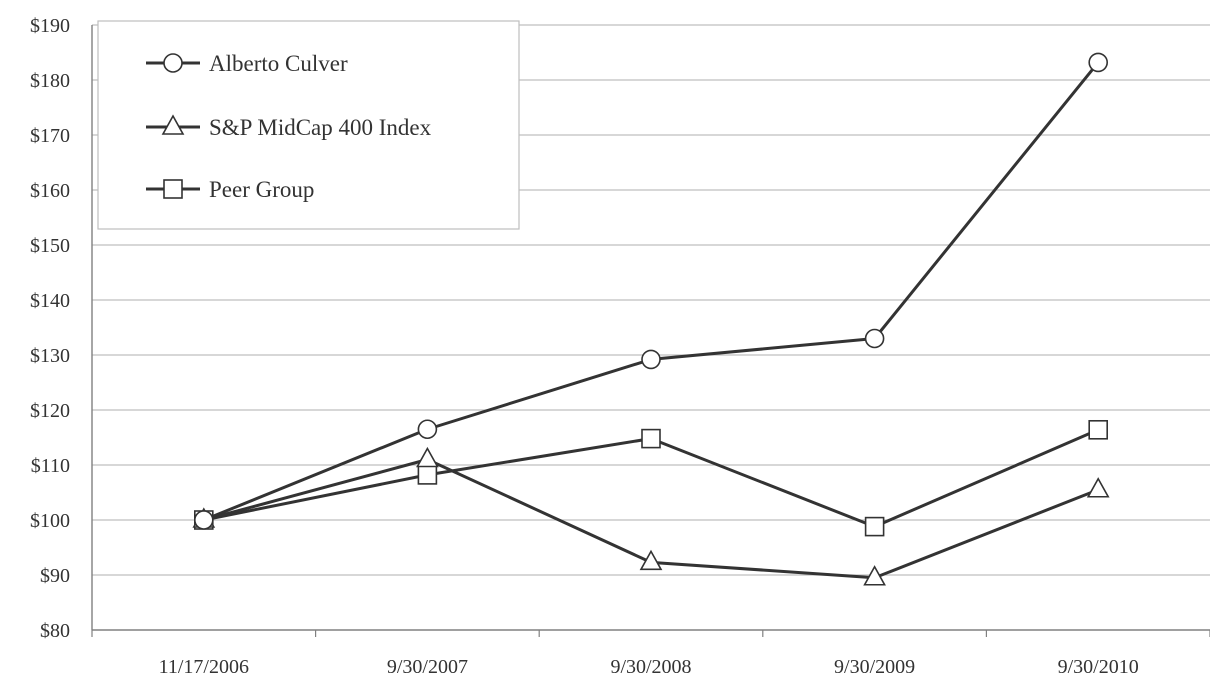 This screenshot has width=1210, height=683. I want to click on x-tick-label: 11/17/2006, so click(204, 667).